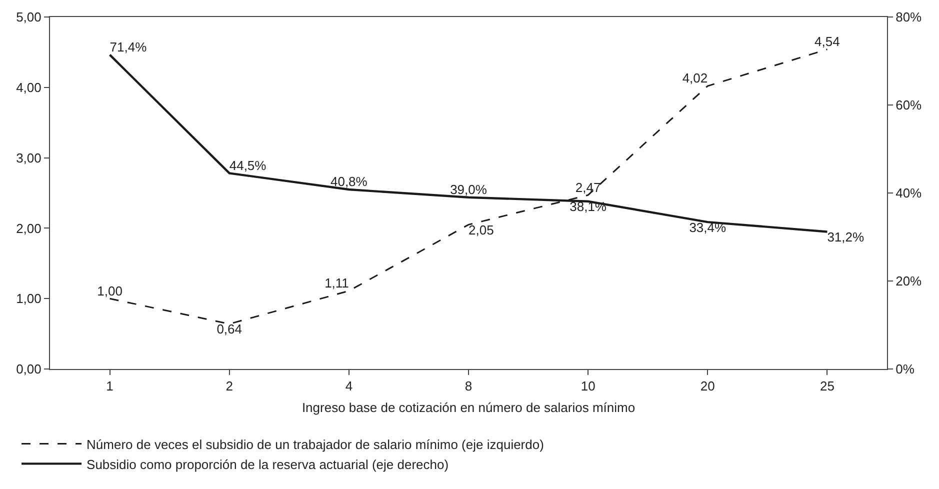 Image resolution: width=939 pixels, height=489 pixels. What do you see at coordinates (248, 165) in the screenshot?
I see `data-label: 44,5%` at bounding box center [248, 165].